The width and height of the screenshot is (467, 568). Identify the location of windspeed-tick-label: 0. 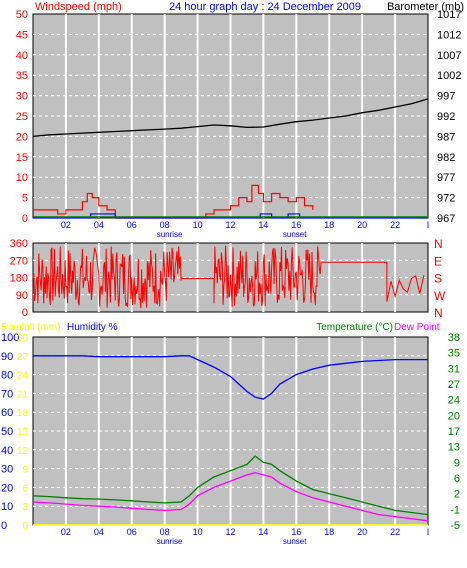
(25, 219).